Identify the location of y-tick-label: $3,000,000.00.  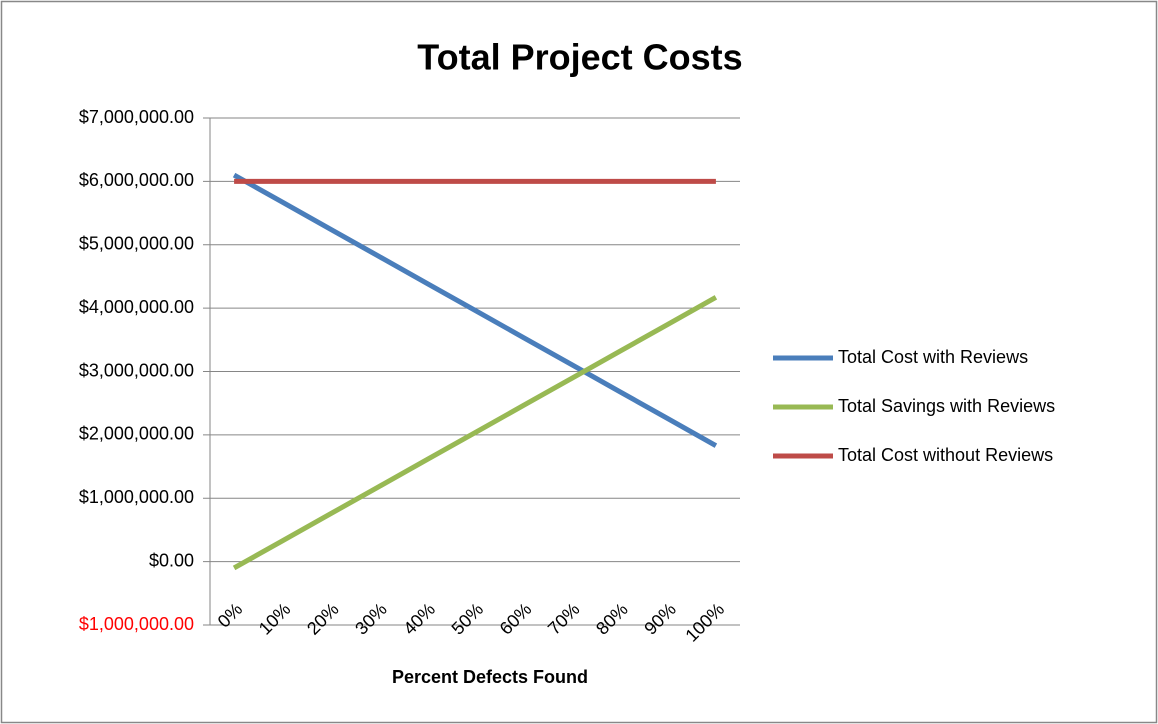
(136, 370).